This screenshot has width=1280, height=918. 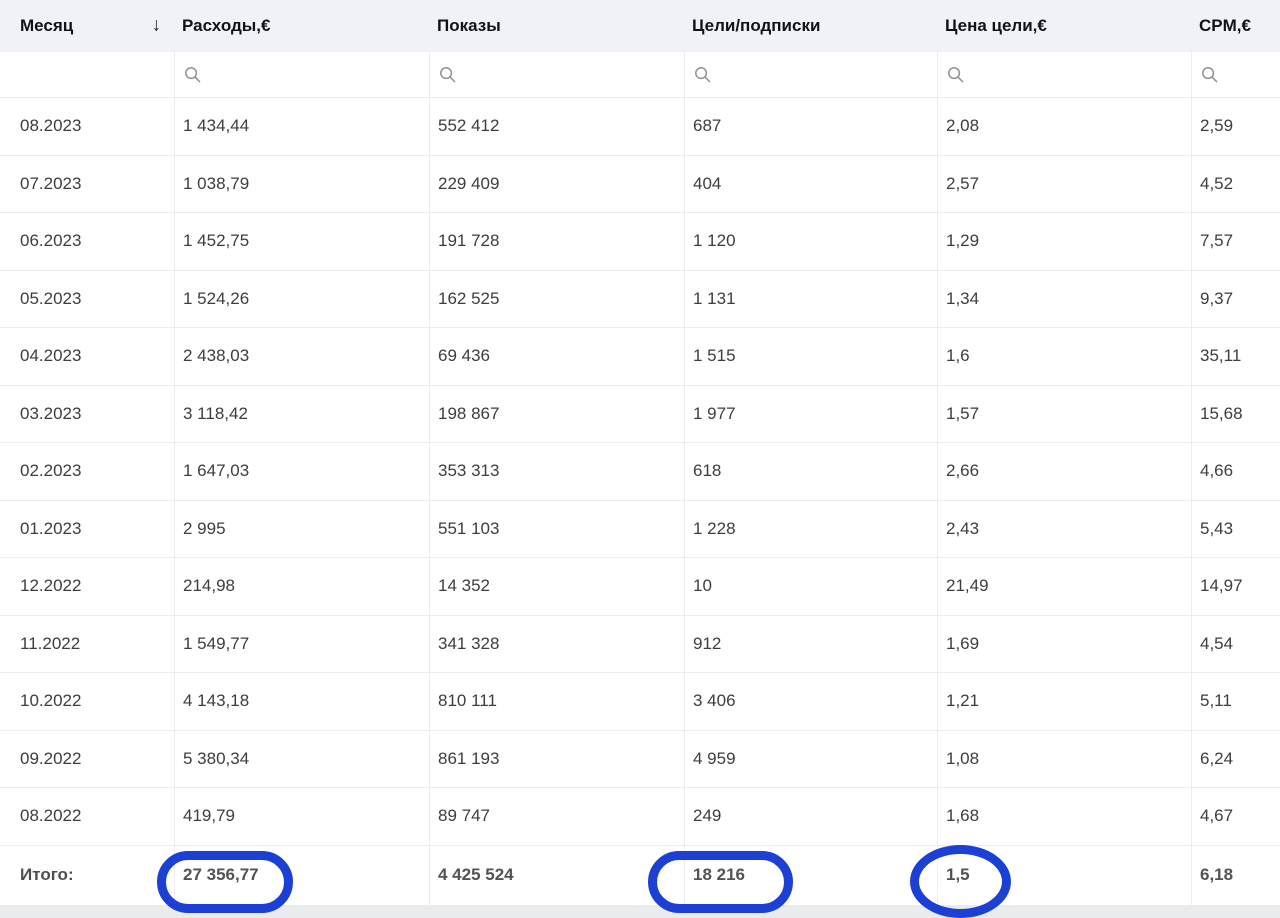 What do you see at coordinates (301, 74) in the screenshot?
I see `filter-cell-spend` at bounding box center [301, 74].